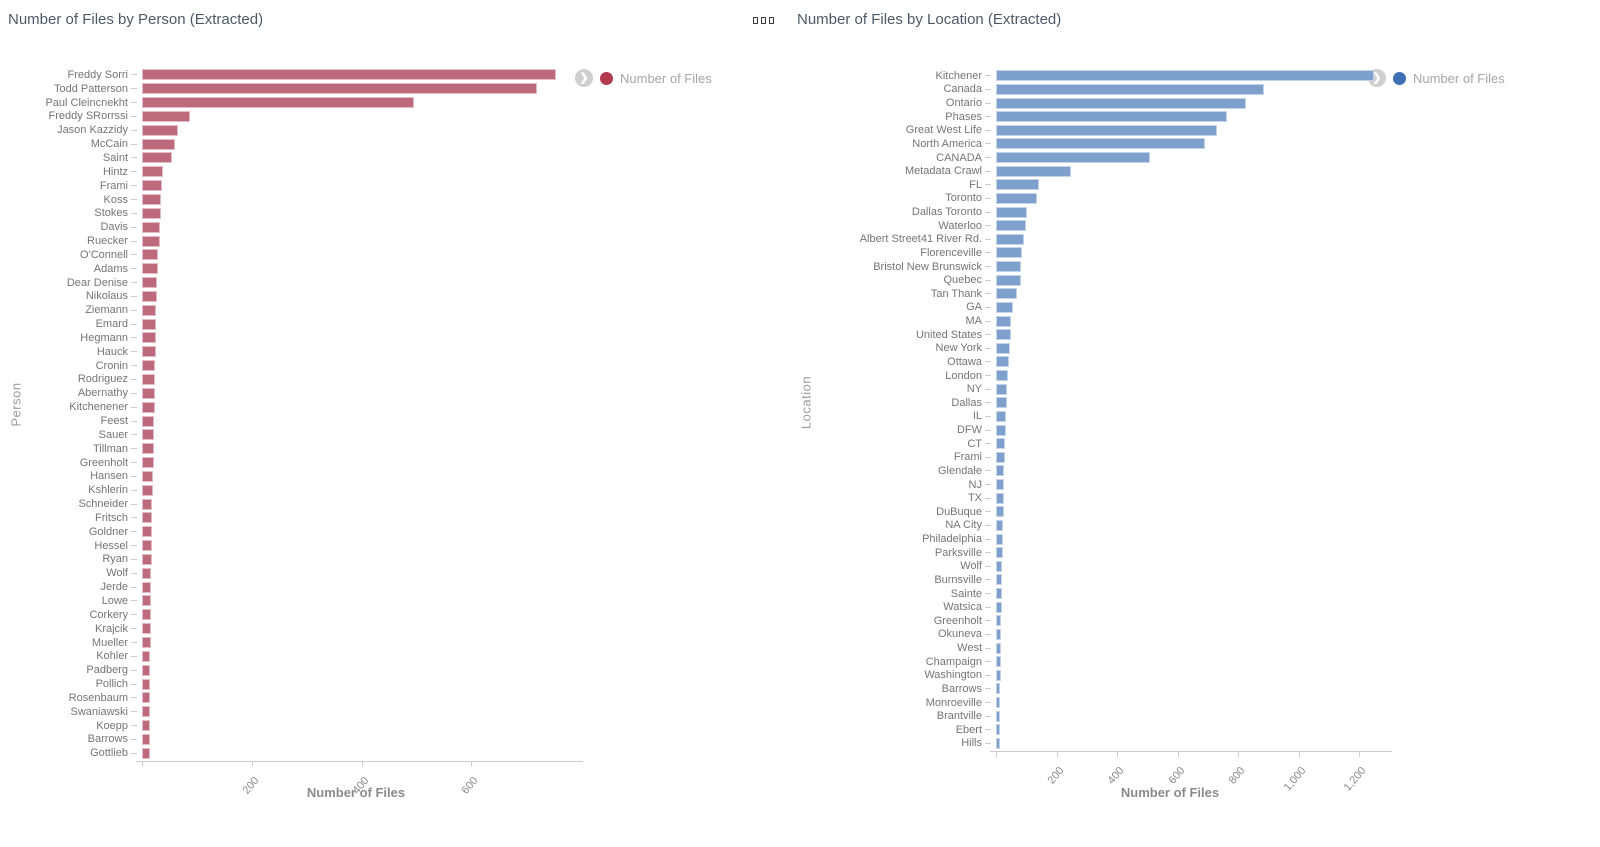 The image size is (1600, 847). I want to click on drag-handle-icon, so click(763, 20).